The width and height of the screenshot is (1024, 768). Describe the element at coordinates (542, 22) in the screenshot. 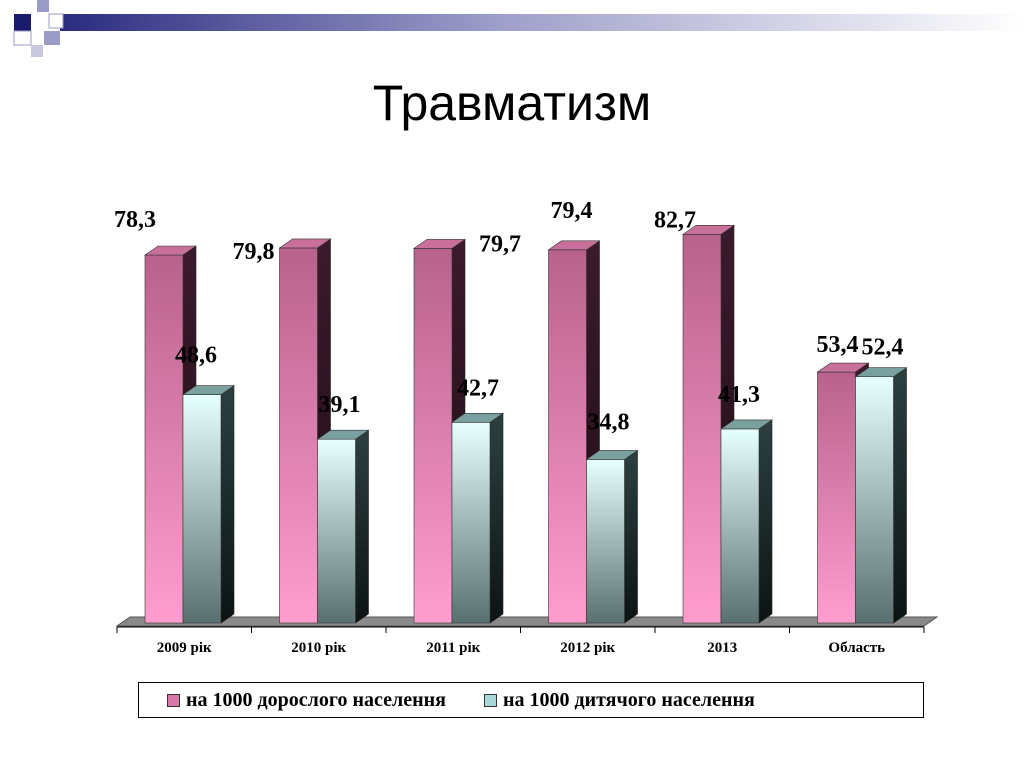

I see `decor-header-bar` at that location.